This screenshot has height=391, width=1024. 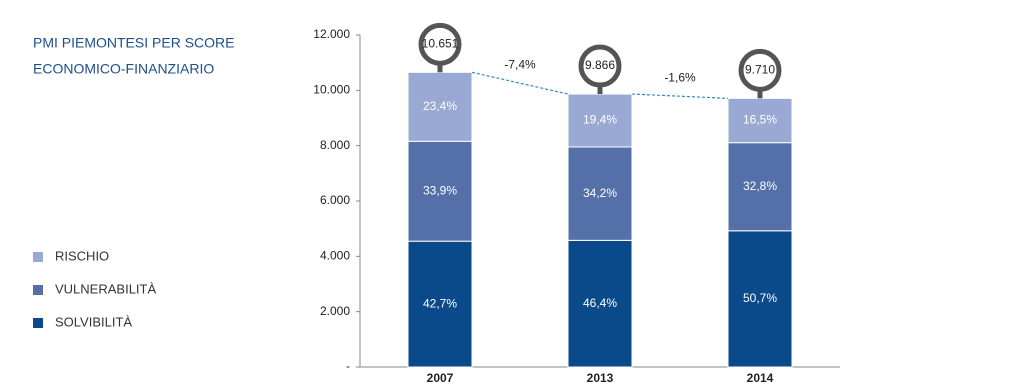 What do you see at coordinates (335, 311) in the screenshot?
I see `y-tick-label: 2.000` at bounding box center [335, 311].